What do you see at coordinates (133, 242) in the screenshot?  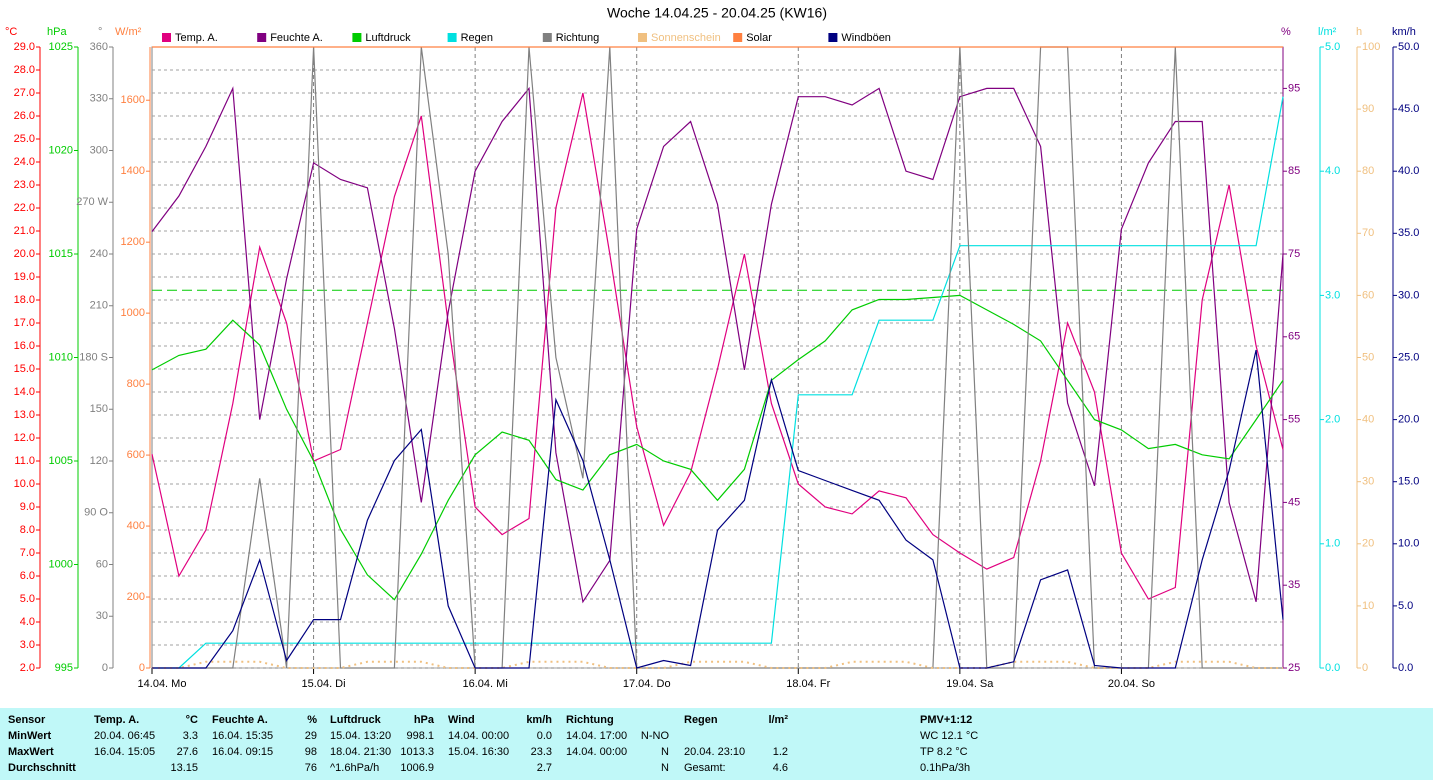 I see `y-tick-label: 1200` at bounding box center [133, 242].